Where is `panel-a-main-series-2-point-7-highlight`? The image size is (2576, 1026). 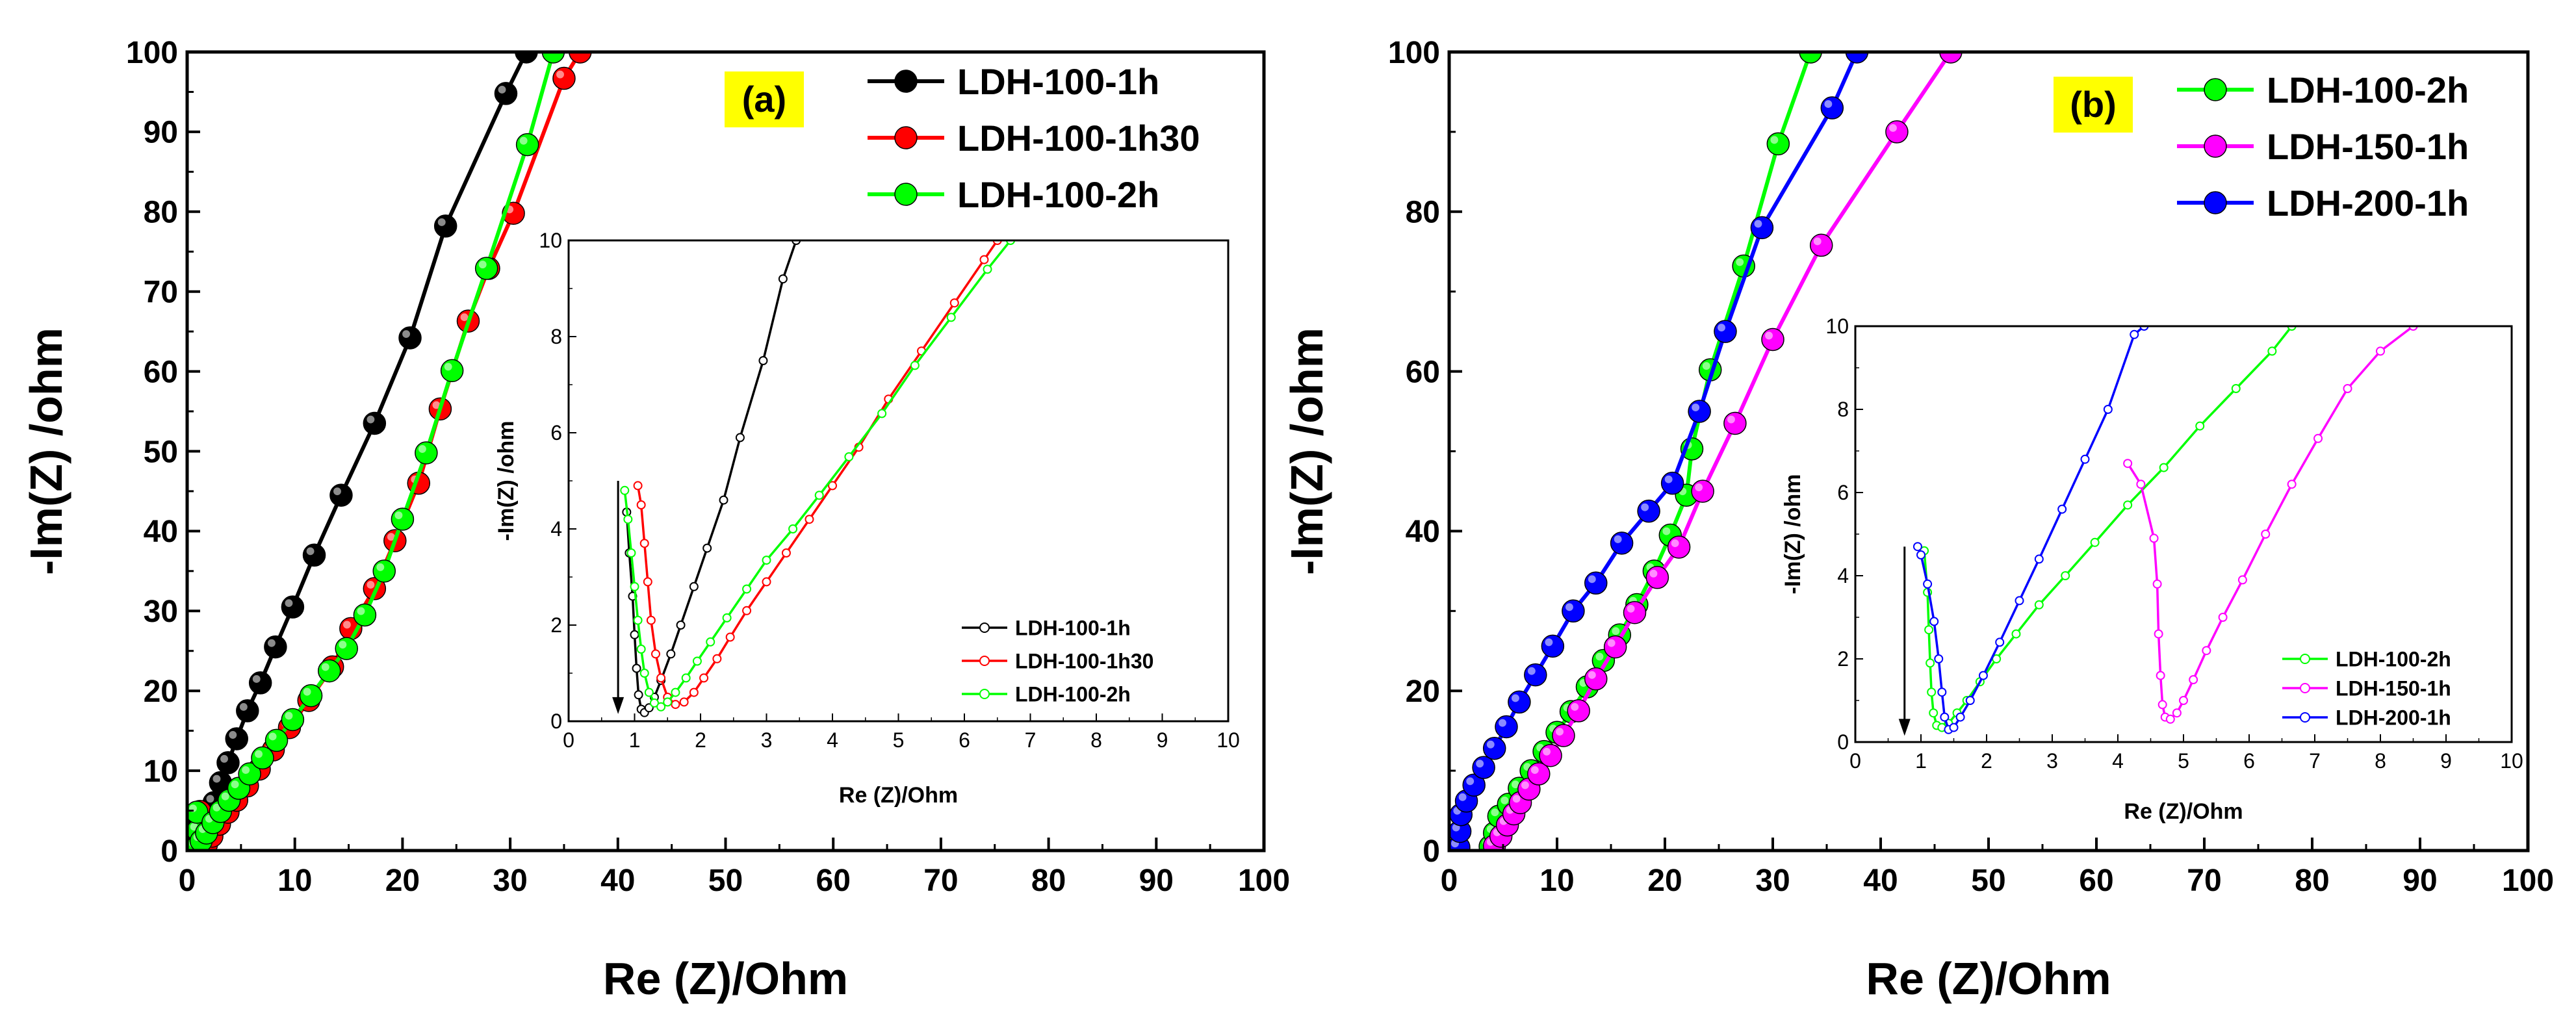
panel-a-main-series-2-point-7-highlight is located at coordinates (225, 796).